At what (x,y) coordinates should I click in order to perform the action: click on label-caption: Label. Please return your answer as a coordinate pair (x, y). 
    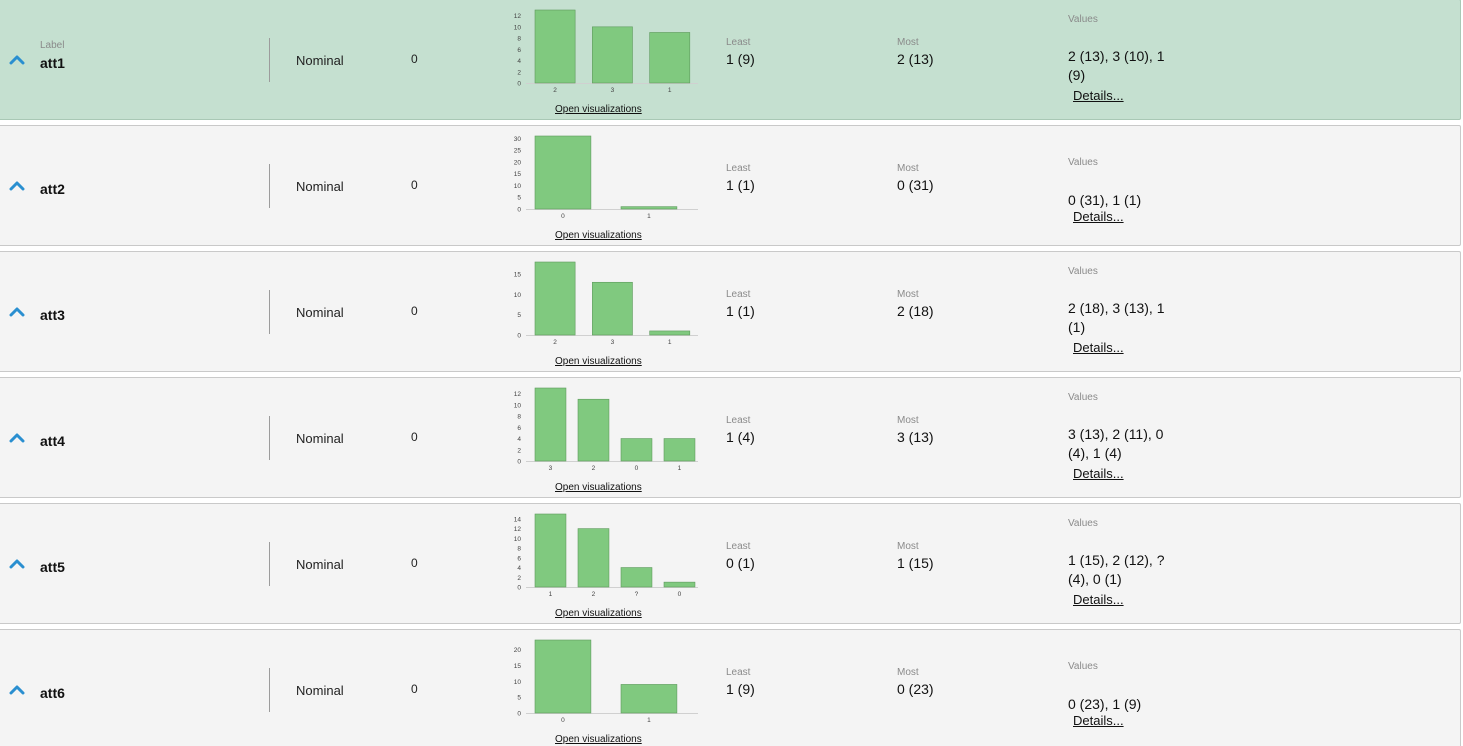
    Looking at the image, I should click on (52, 45).